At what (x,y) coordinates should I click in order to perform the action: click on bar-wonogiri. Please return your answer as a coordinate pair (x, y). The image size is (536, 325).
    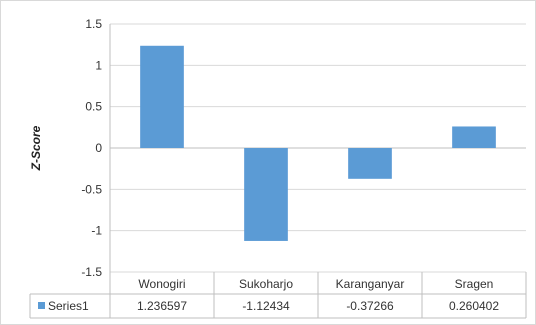
    Looking at the image, I should click on (162, 97).